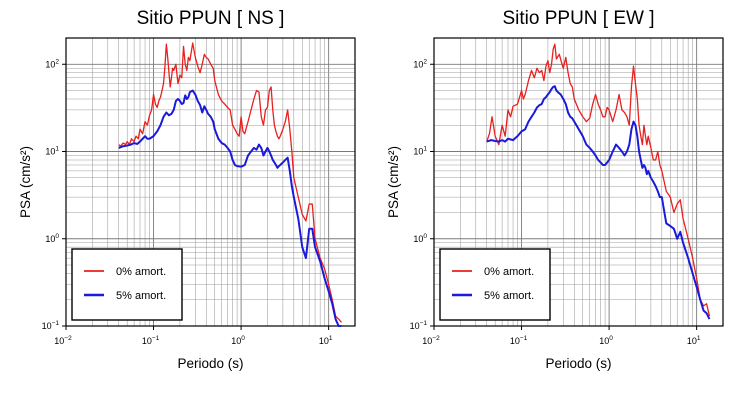  Describe the element at coordinates (211, 18) in the screenshot. I see `chart-title: Sitio PPUN [ NS ]` at that location.